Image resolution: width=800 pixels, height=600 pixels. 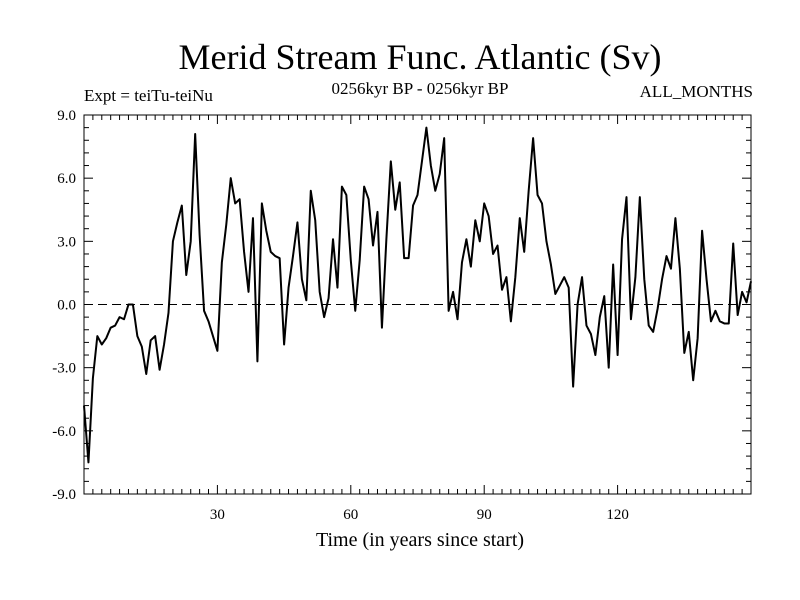 What do you see at coordinates (64, 369) in the screenshot?
I see `y-tick-label: -3.0` at bounding box center [64, 369].